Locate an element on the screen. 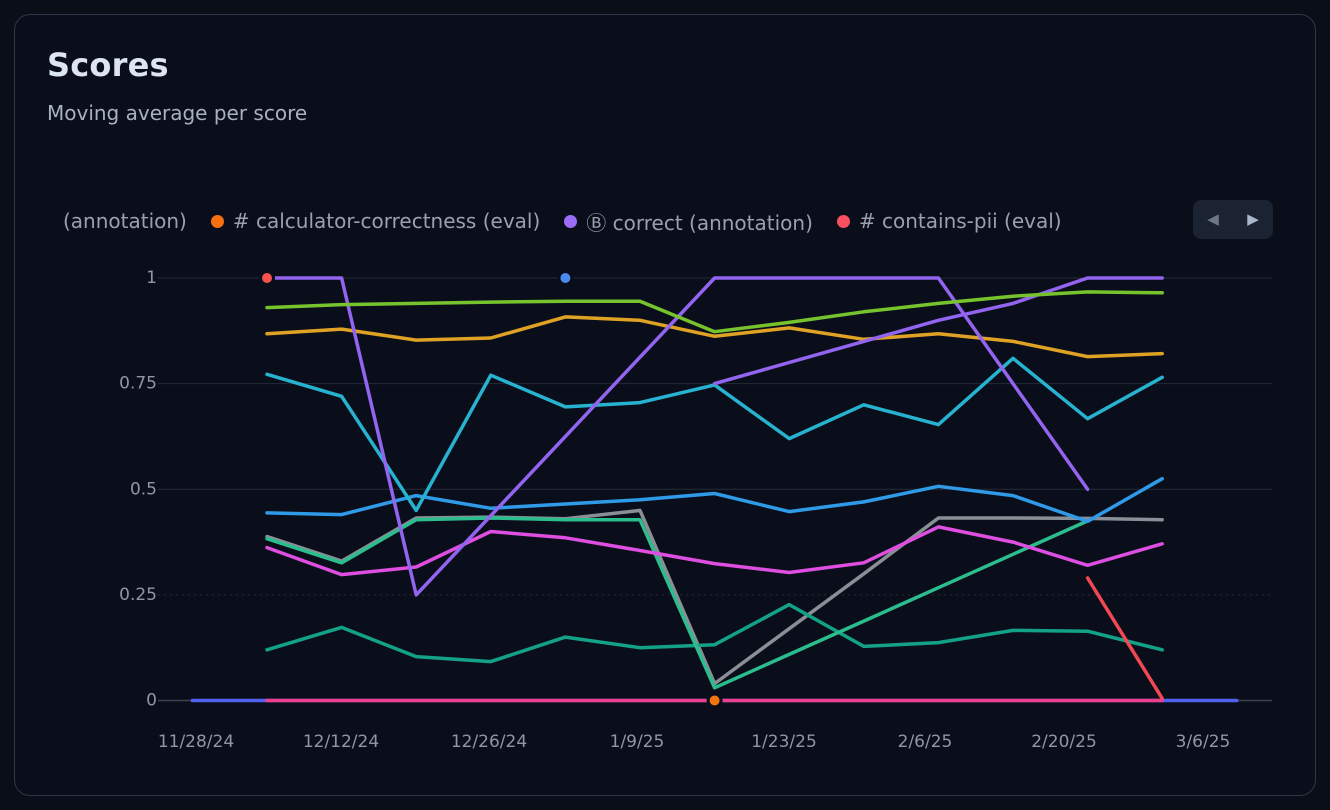 The height and width of the screenshot is (810, 1330). x-tick-label: 12/12/24 is located at coordinates (341, 742).